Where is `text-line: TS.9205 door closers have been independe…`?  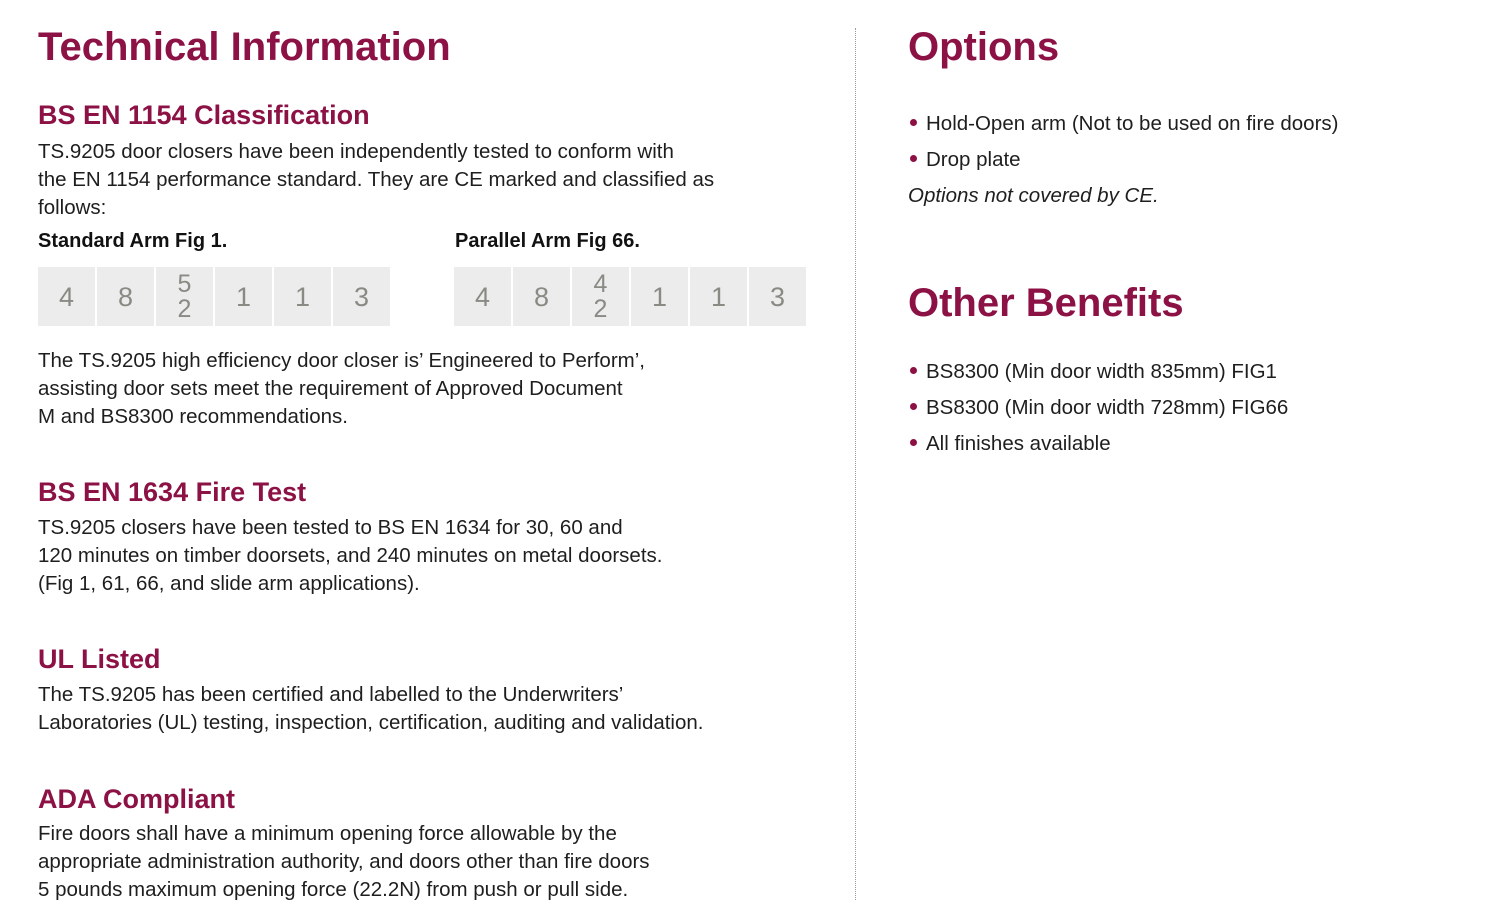
text-line: TS.9205 door closers have been independe… is located at coordinates (356, 151).